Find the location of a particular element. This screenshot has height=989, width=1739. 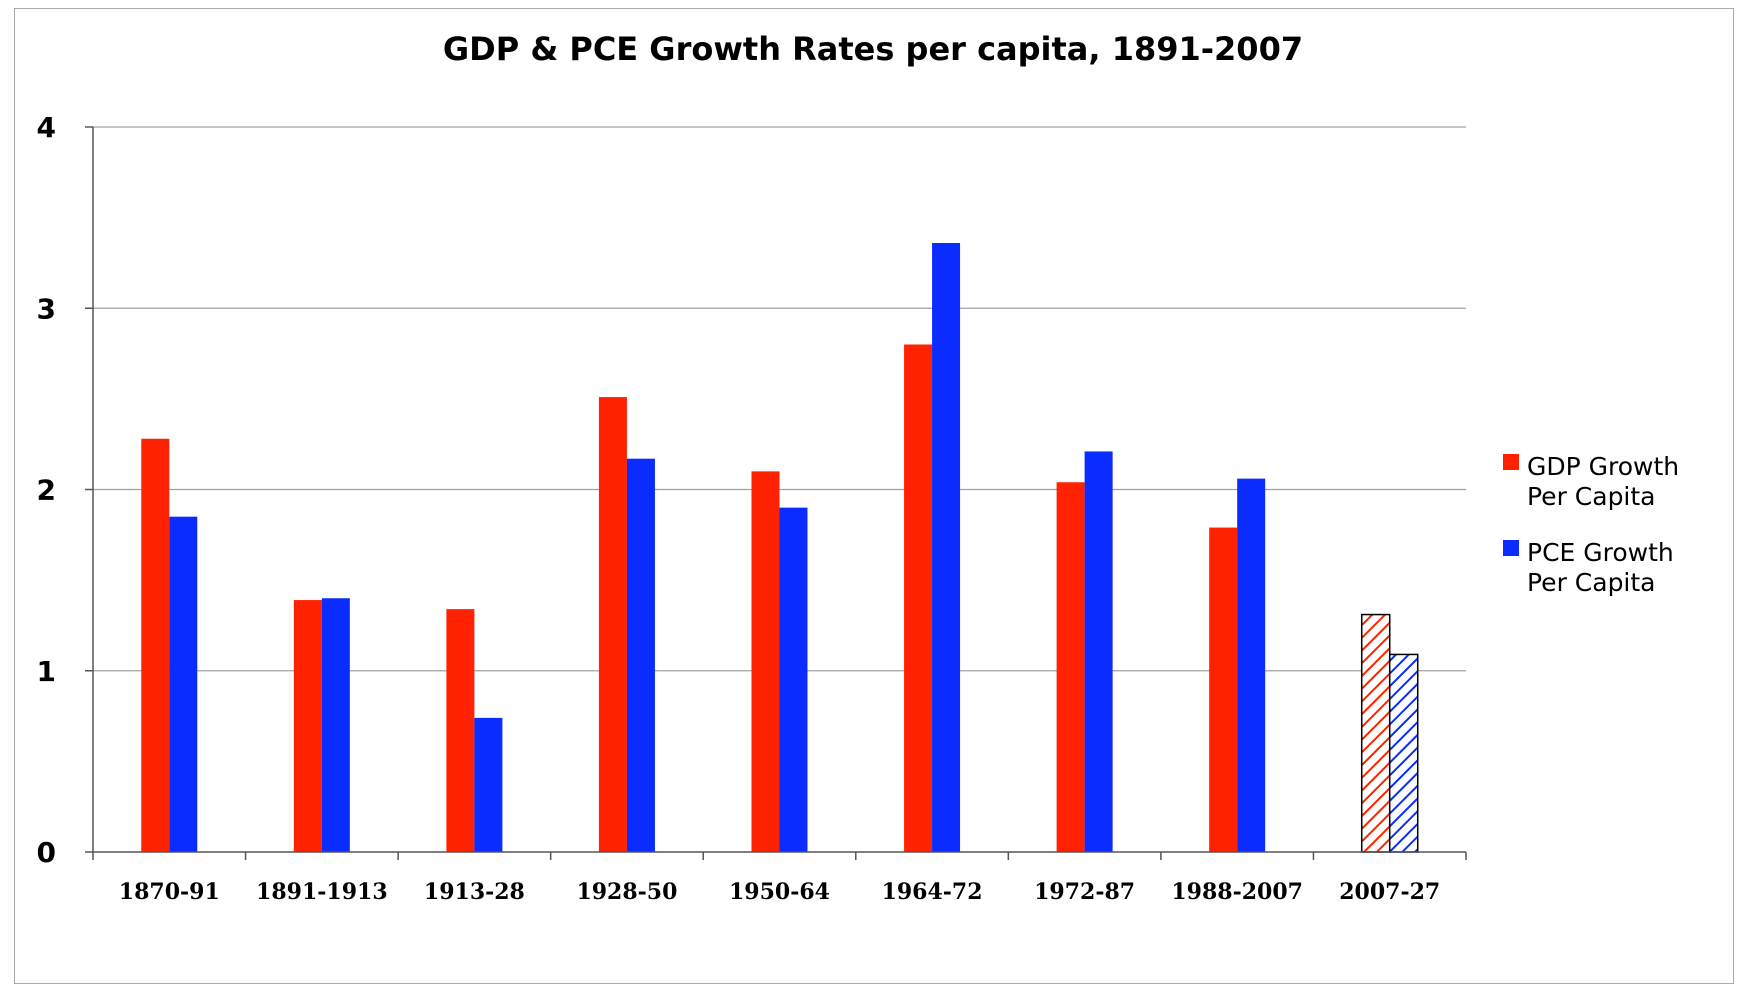

x-tick-label: 1964-72 is located at coordinates (932, 892).